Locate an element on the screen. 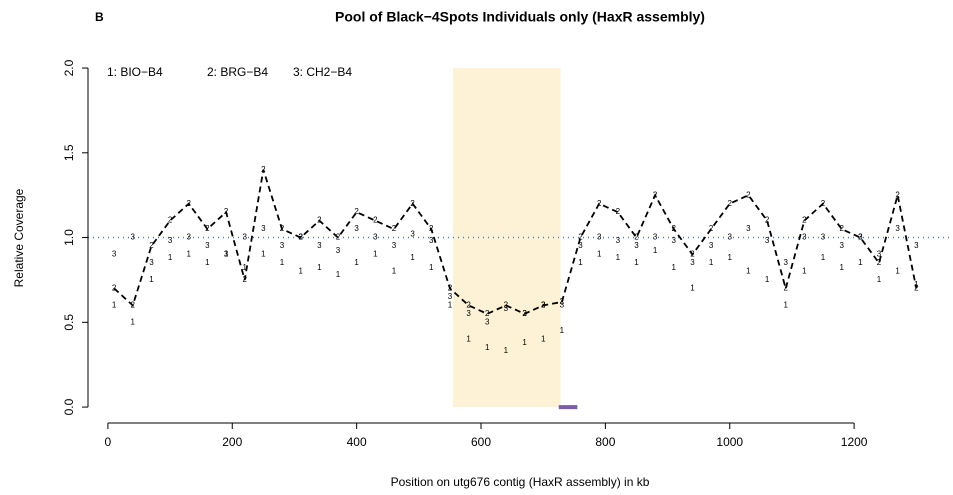 This screenshot has height=495, width=953. x-tick-label: 600 is located at coordinates (481, 442).